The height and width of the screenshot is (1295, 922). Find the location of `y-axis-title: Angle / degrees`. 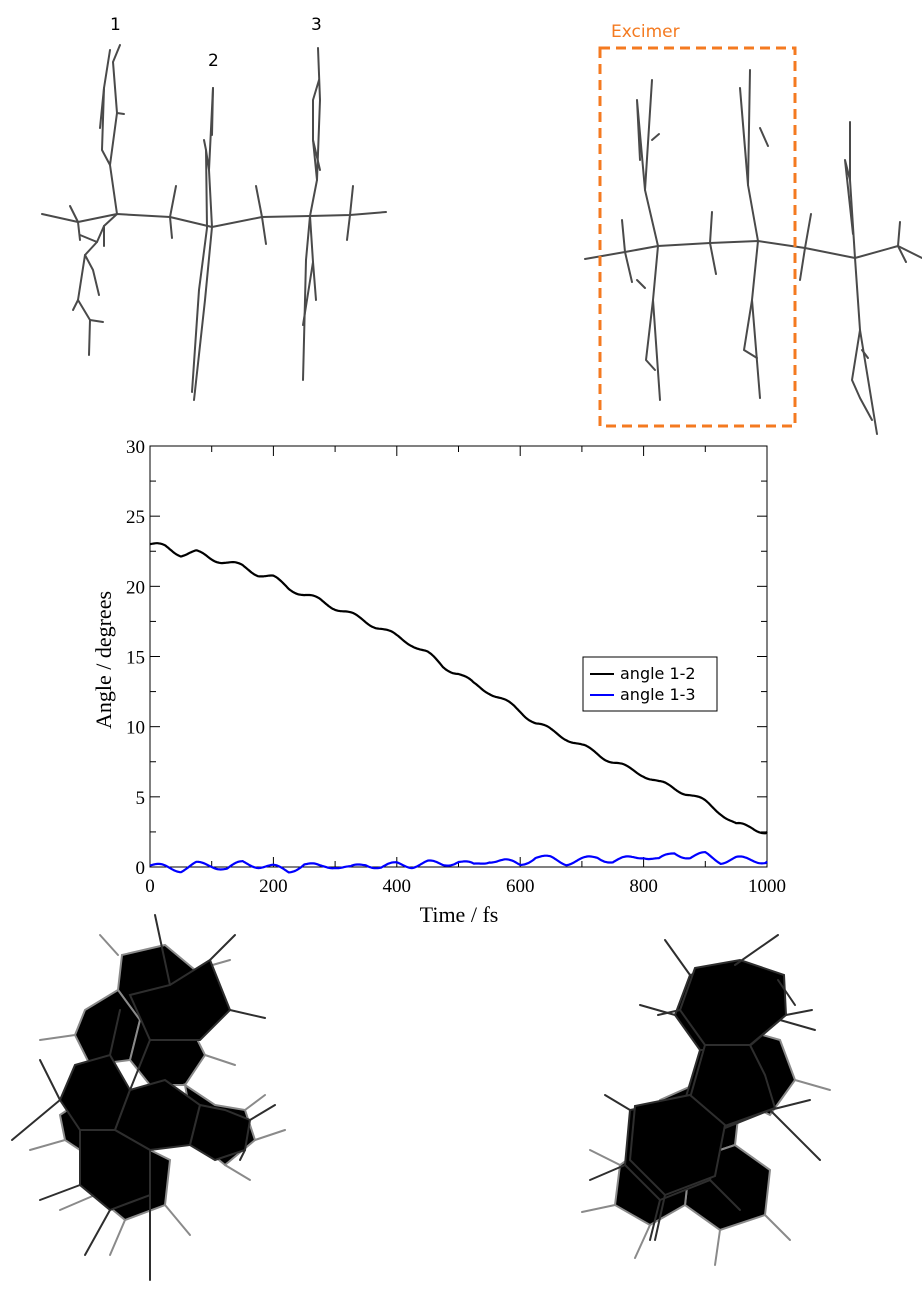

y-axis-title: Angle / degrees is located at coordinates (103, 660).